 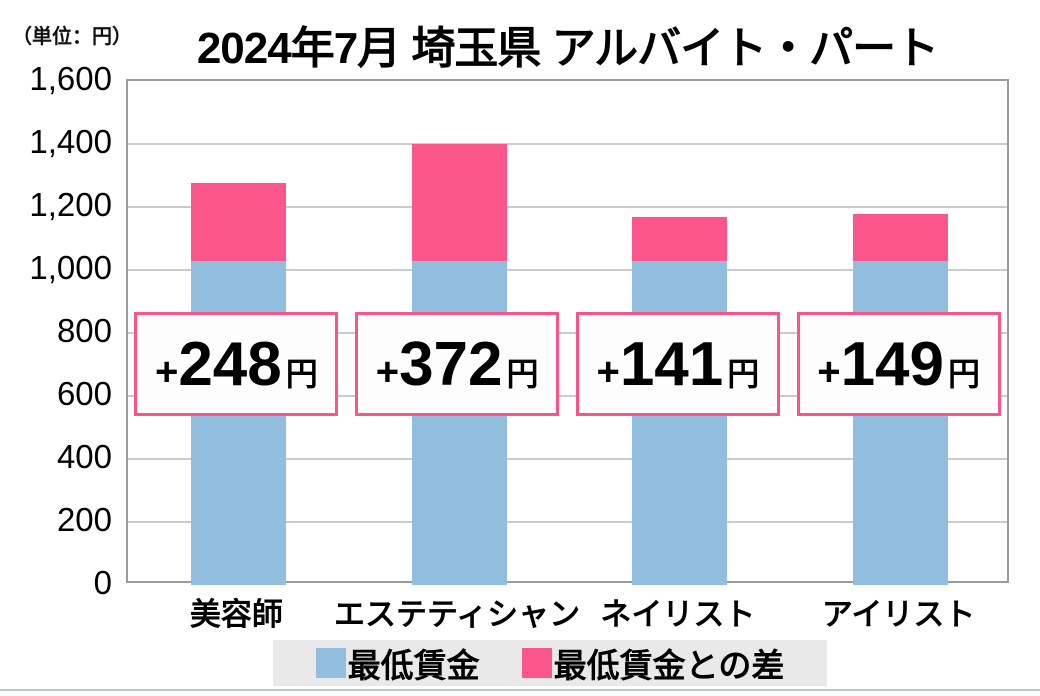 I want to click on legend-swatch-minimum-wage, so click(x=330, y=663).